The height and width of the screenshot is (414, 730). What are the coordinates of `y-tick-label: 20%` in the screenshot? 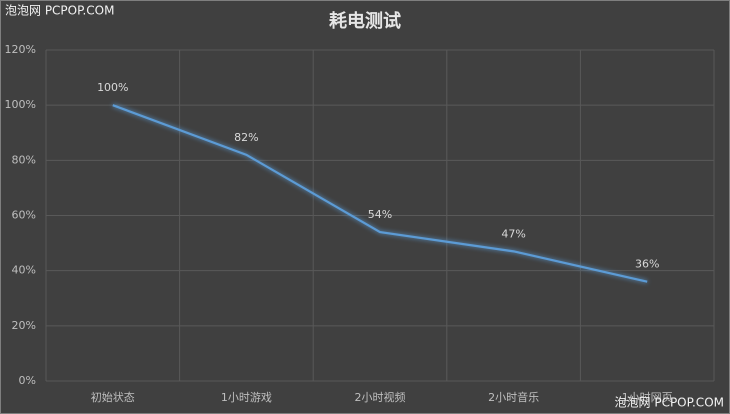 It's located at (24, 325).